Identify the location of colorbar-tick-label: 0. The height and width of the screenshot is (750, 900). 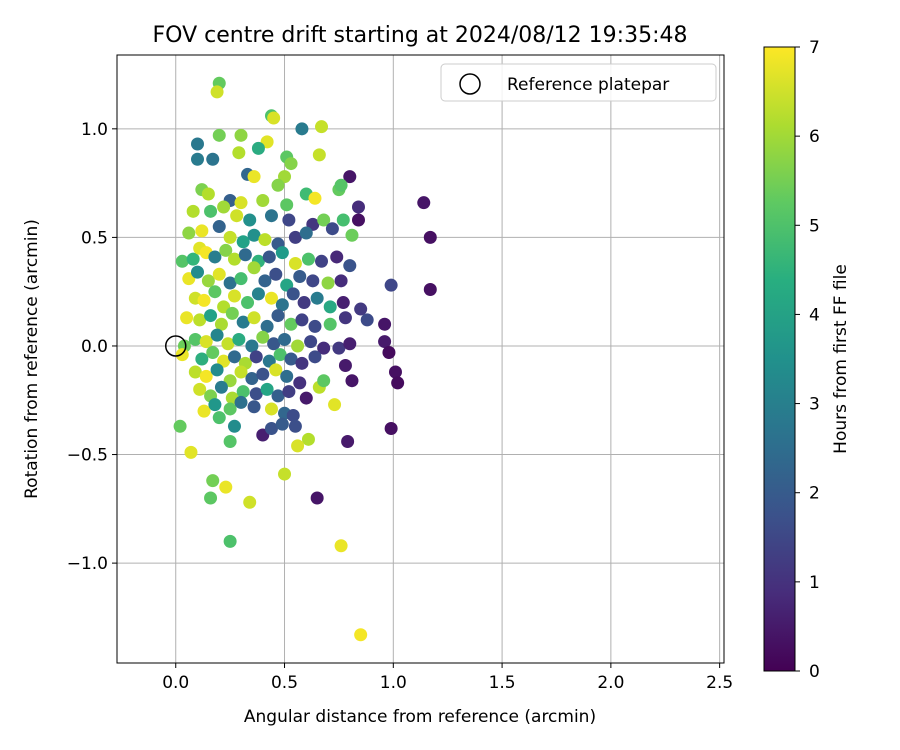
(814, 672).